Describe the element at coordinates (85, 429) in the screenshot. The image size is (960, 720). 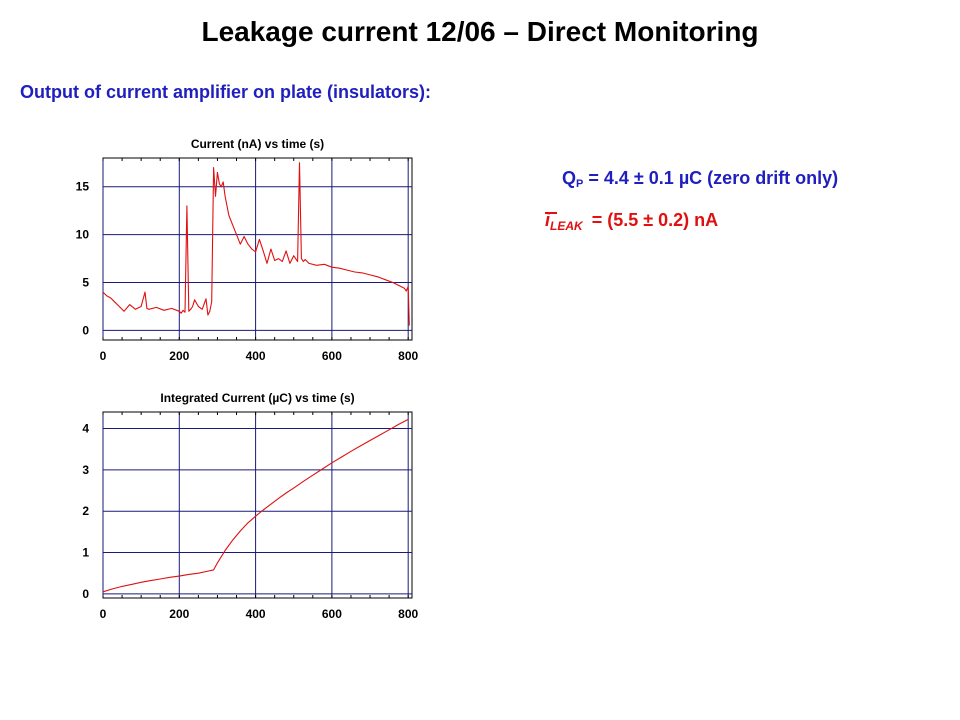
I see `y-tick-label: 4` at that location.